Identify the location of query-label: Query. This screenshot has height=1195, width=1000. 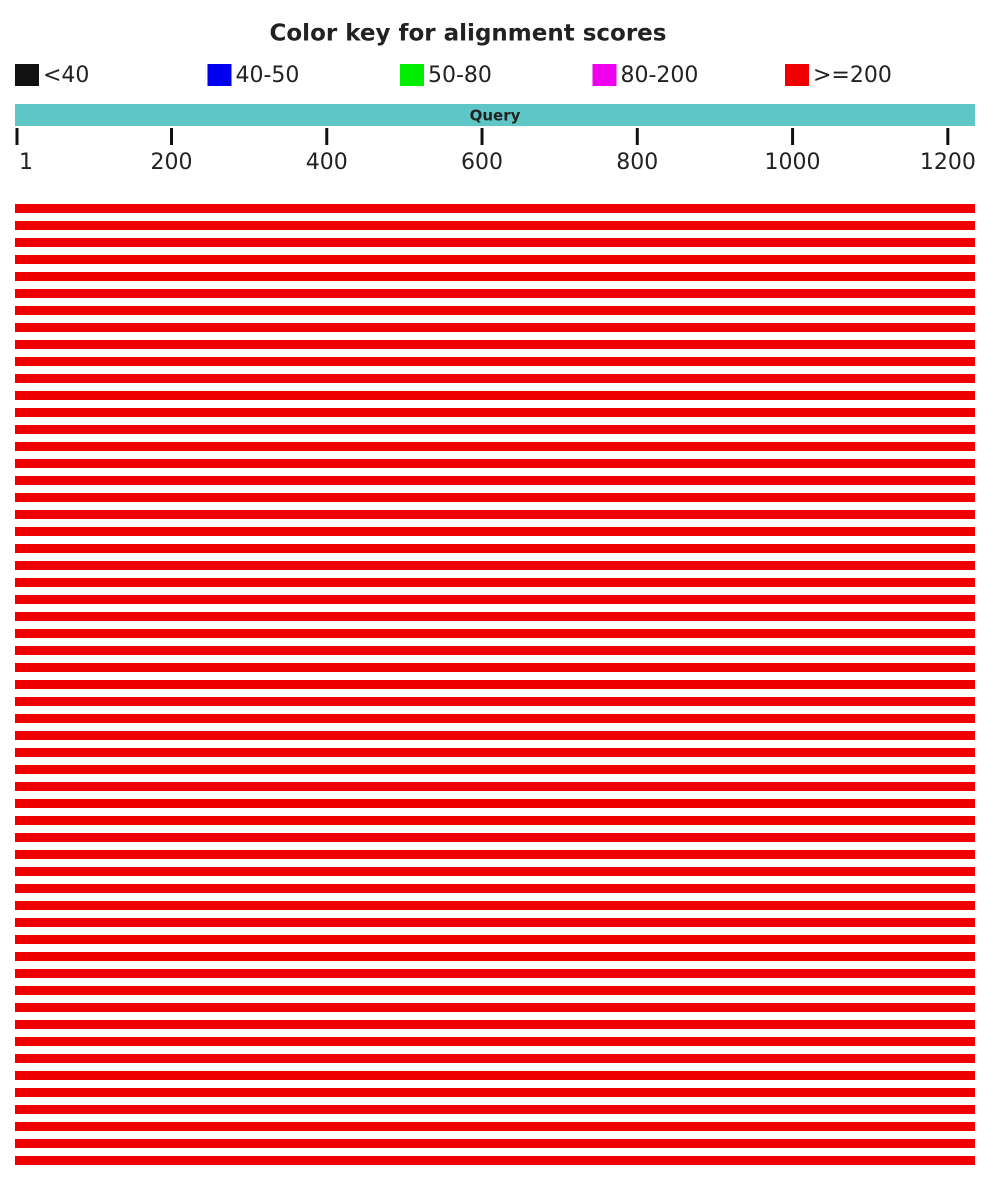
(495, 116).